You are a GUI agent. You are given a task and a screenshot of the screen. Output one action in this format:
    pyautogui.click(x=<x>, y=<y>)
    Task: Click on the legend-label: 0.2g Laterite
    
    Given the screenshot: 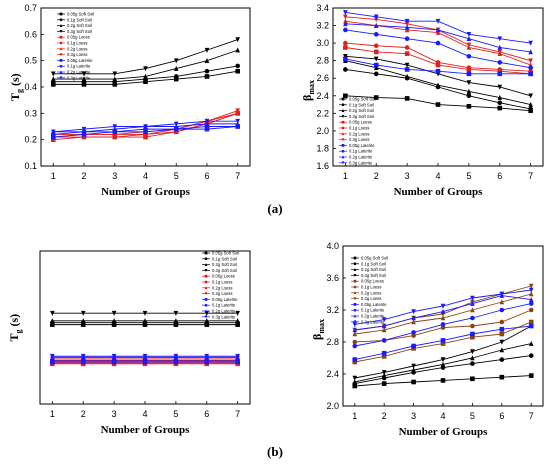 What is the action you would take?
    pyautogui.click(x=224, y=311)
    